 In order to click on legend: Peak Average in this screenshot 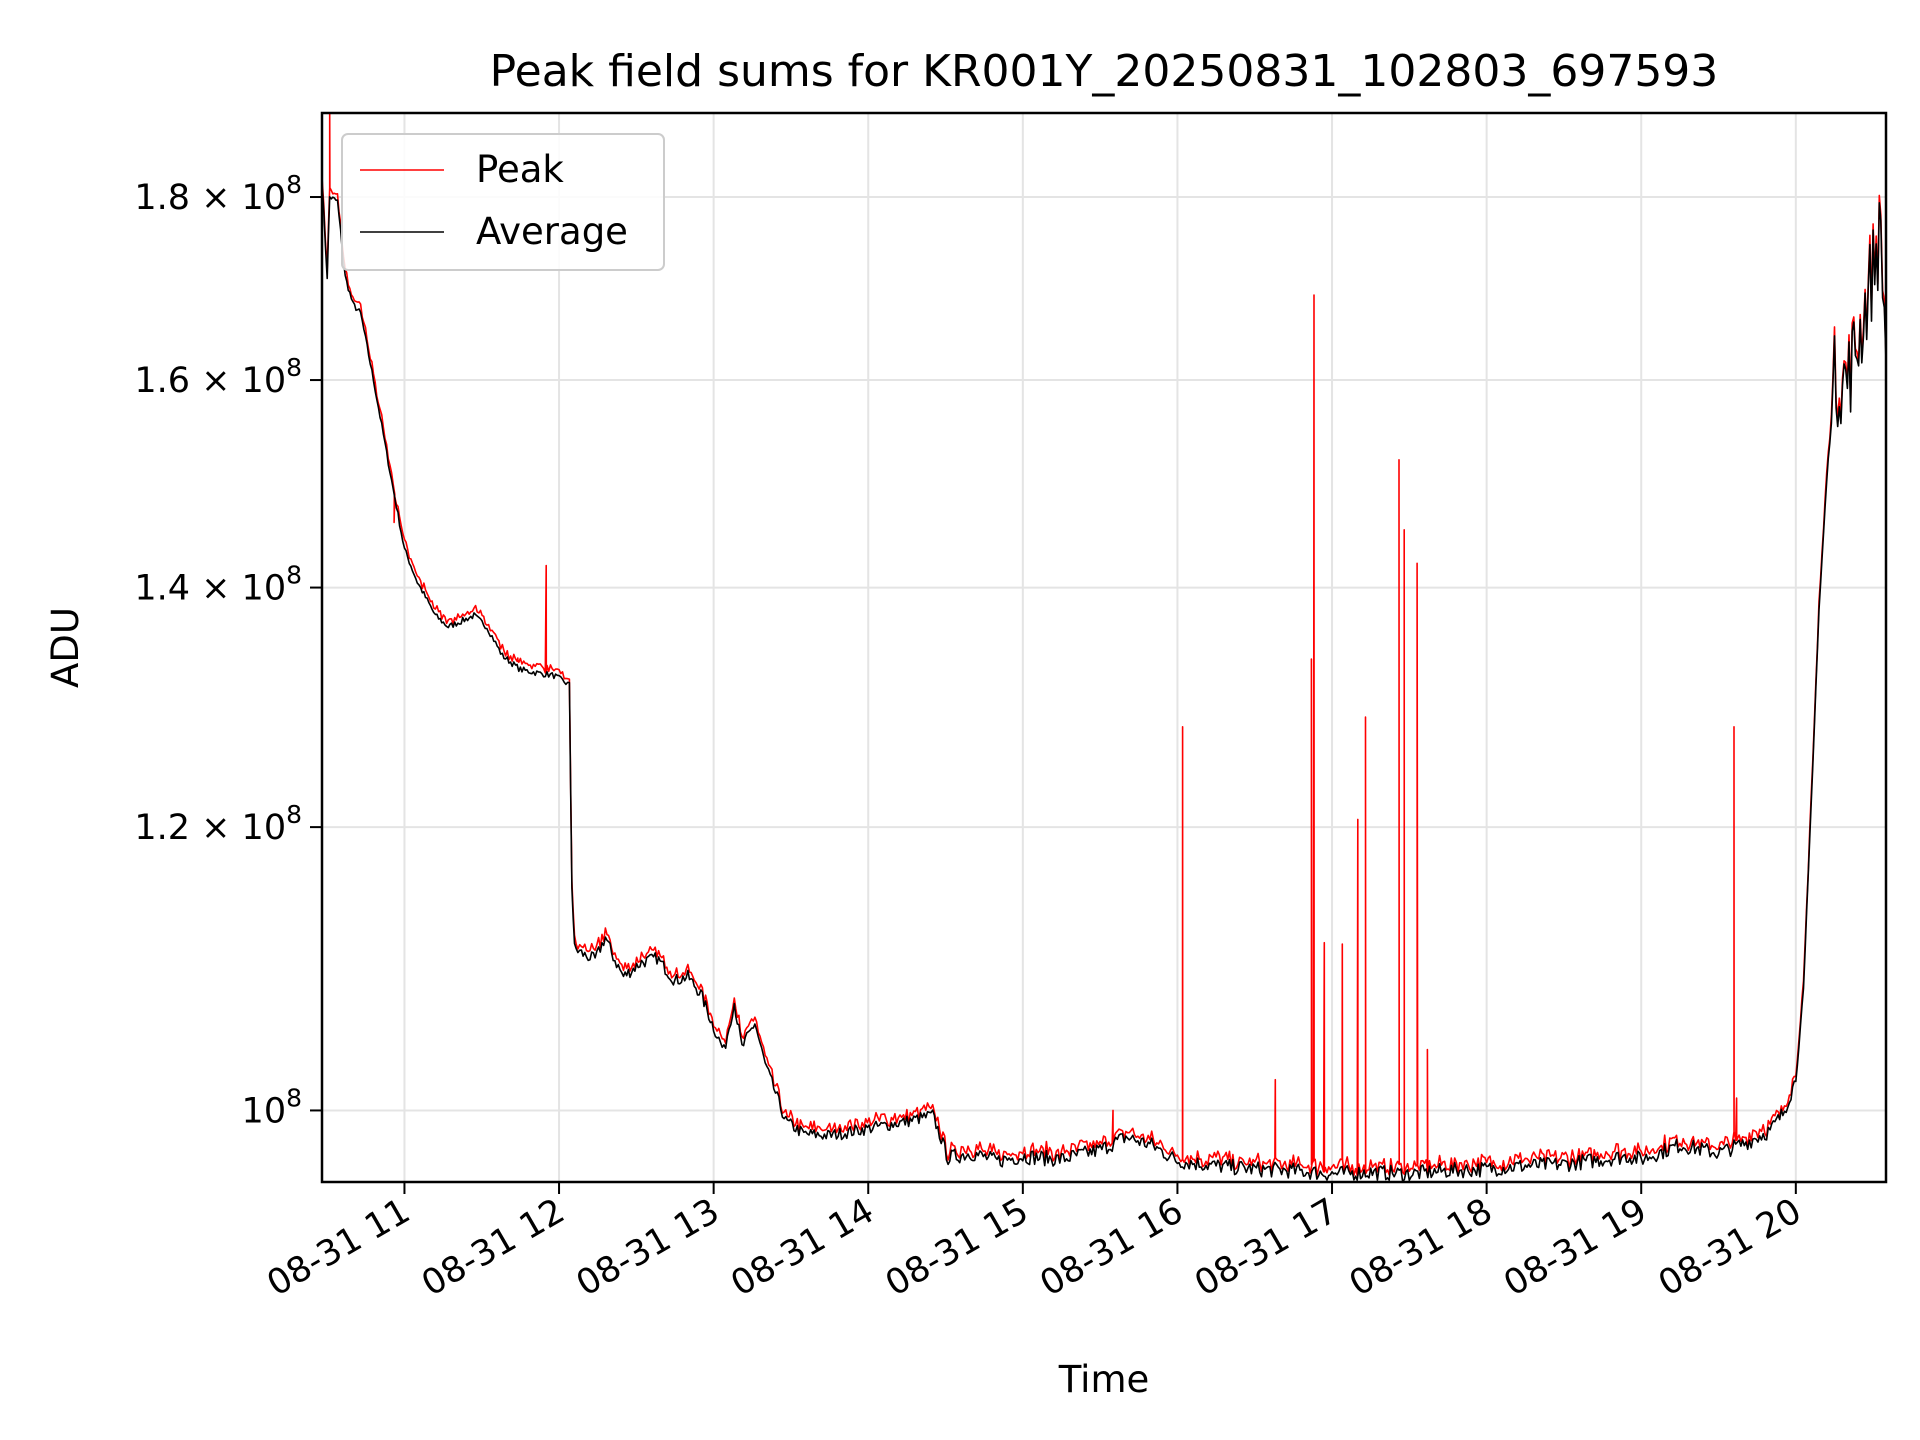, I will do `click(503, 202)`.